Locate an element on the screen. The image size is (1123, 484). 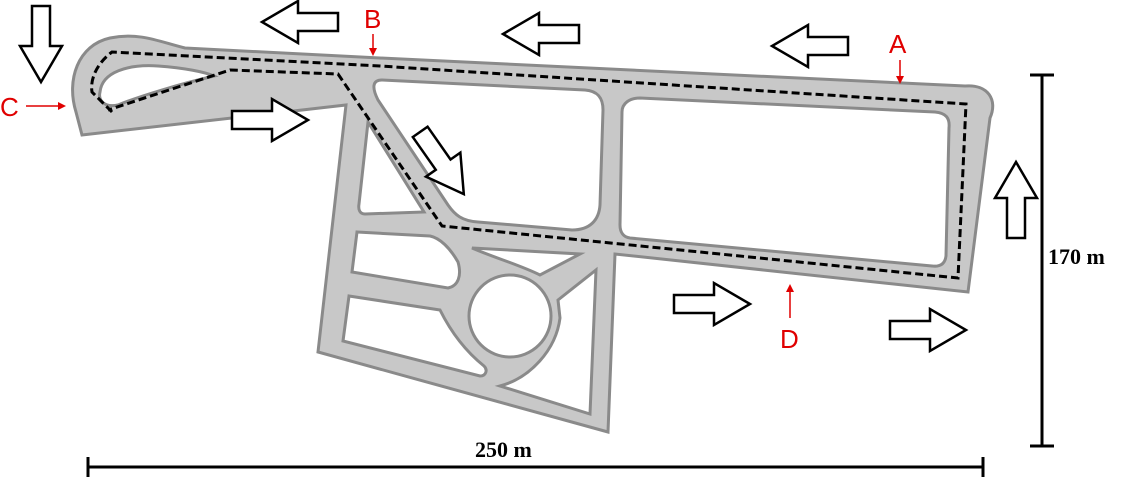
point-label-a: A is located at coordinates (898, 44).